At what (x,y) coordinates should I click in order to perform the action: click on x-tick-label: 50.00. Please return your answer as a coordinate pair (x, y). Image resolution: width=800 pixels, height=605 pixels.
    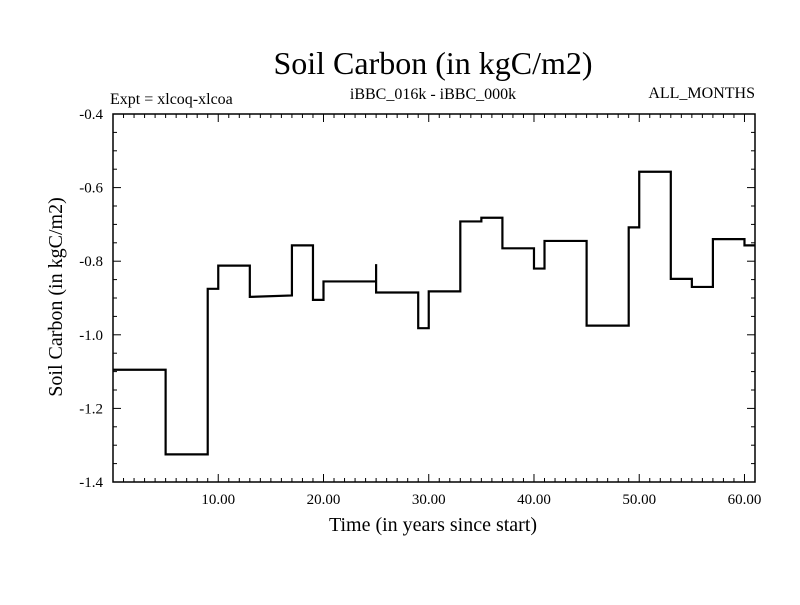
    Looking at the image, I should click on (639, 500).